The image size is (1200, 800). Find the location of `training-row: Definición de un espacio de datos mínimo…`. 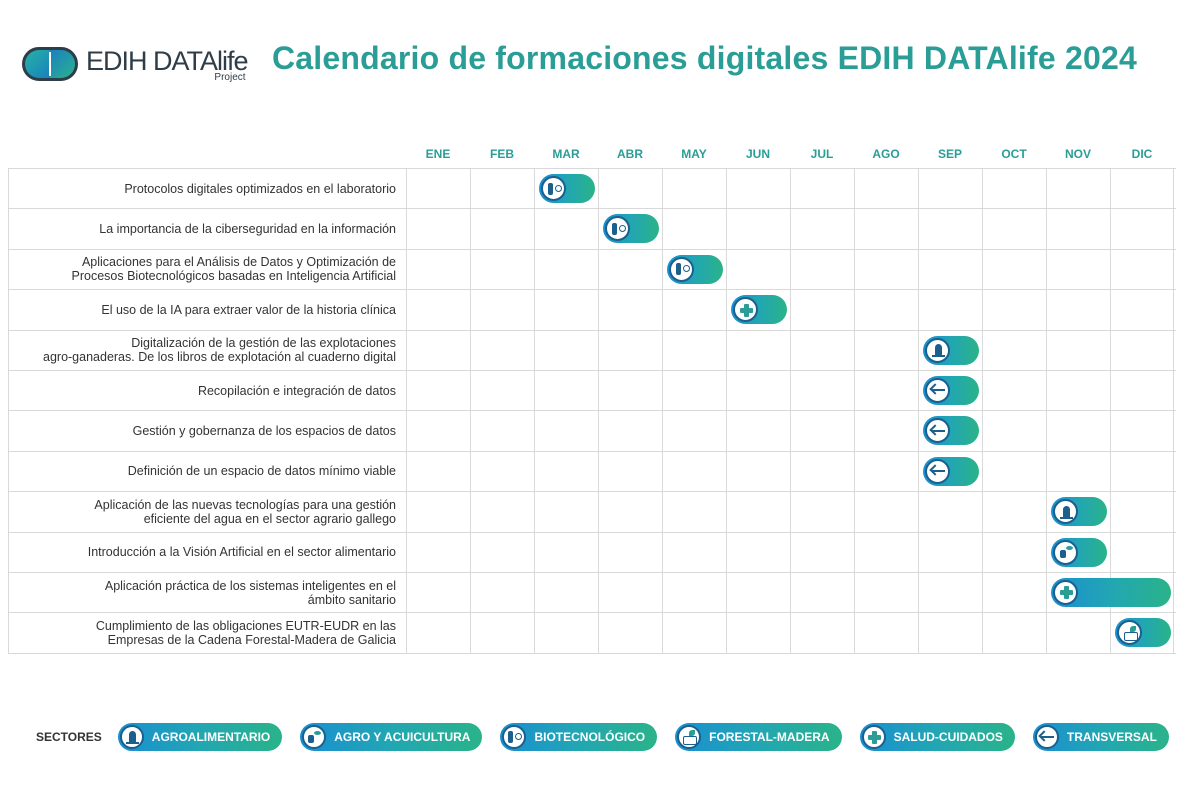

training-row: Definición de un espacio de datos mínimo… is located at coordinates (592, 472).